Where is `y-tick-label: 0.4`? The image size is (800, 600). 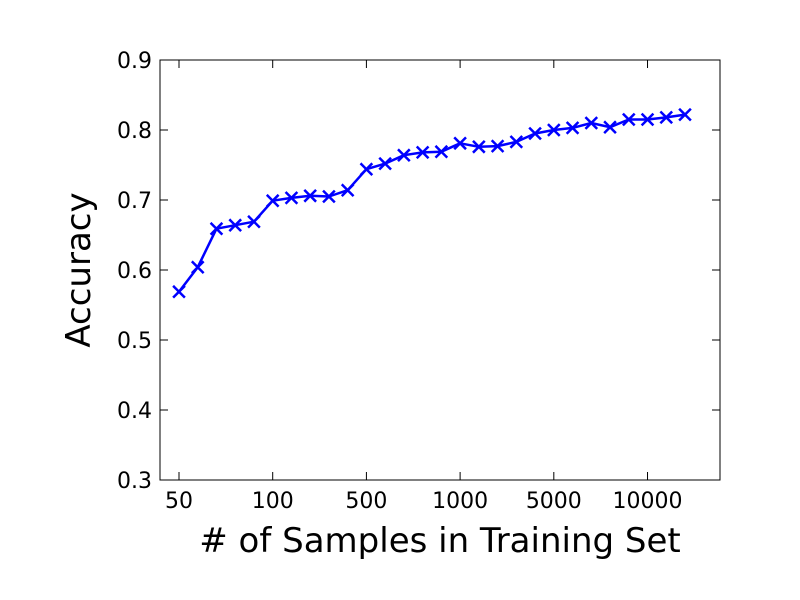
y-tick-label: 0.4 is located at coordinates (134, 411).